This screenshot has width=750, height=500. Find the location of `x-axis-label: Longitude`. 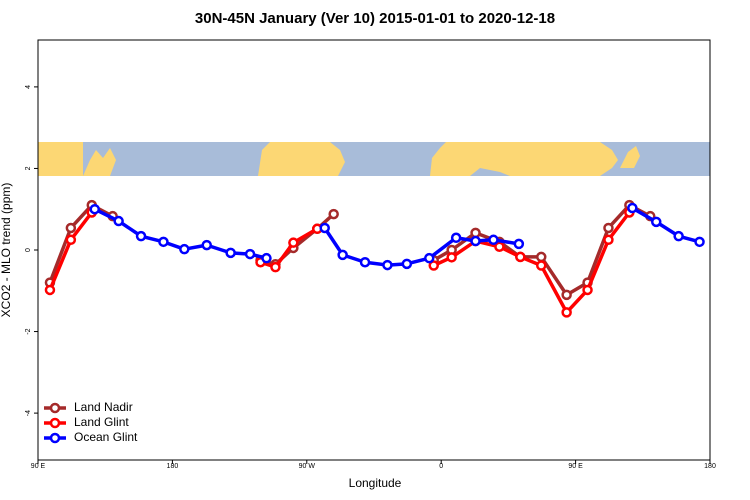

x-axis-label: Longitude is located at coordinates (375, 483).